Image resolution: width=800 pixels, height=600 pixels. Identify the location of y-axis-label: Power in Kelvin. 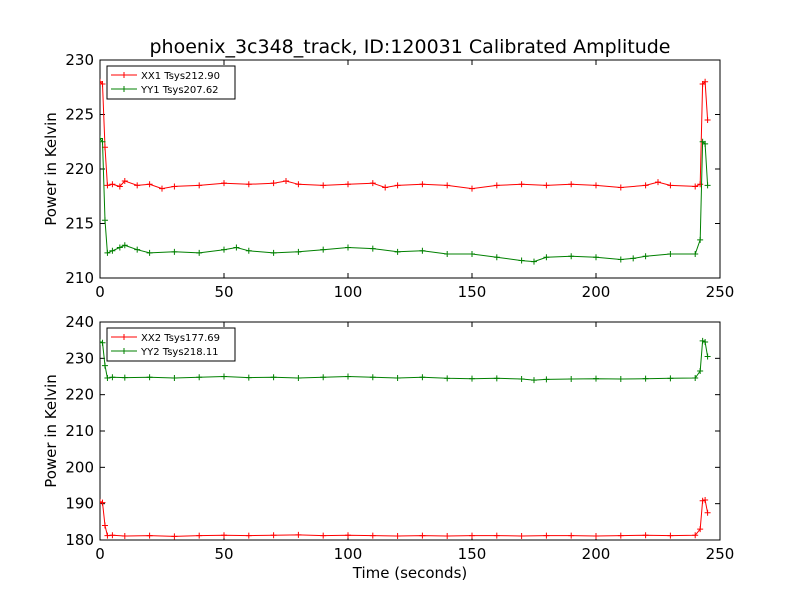
(51, 169).